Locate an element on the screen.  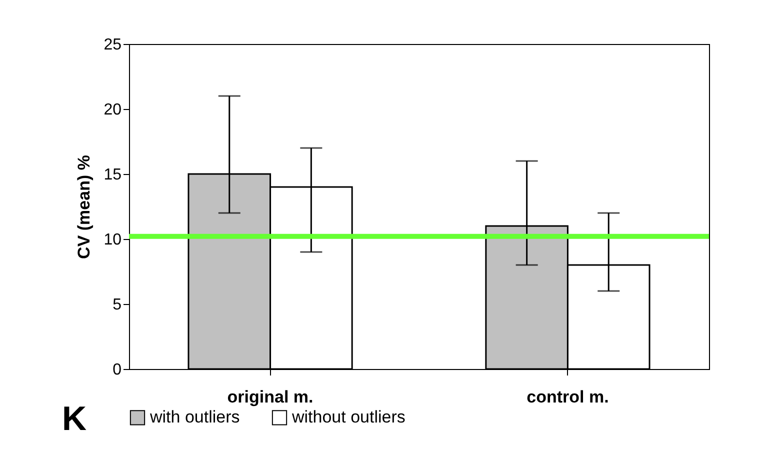
legend-label: without outliers is located at coordinates (348, 417).